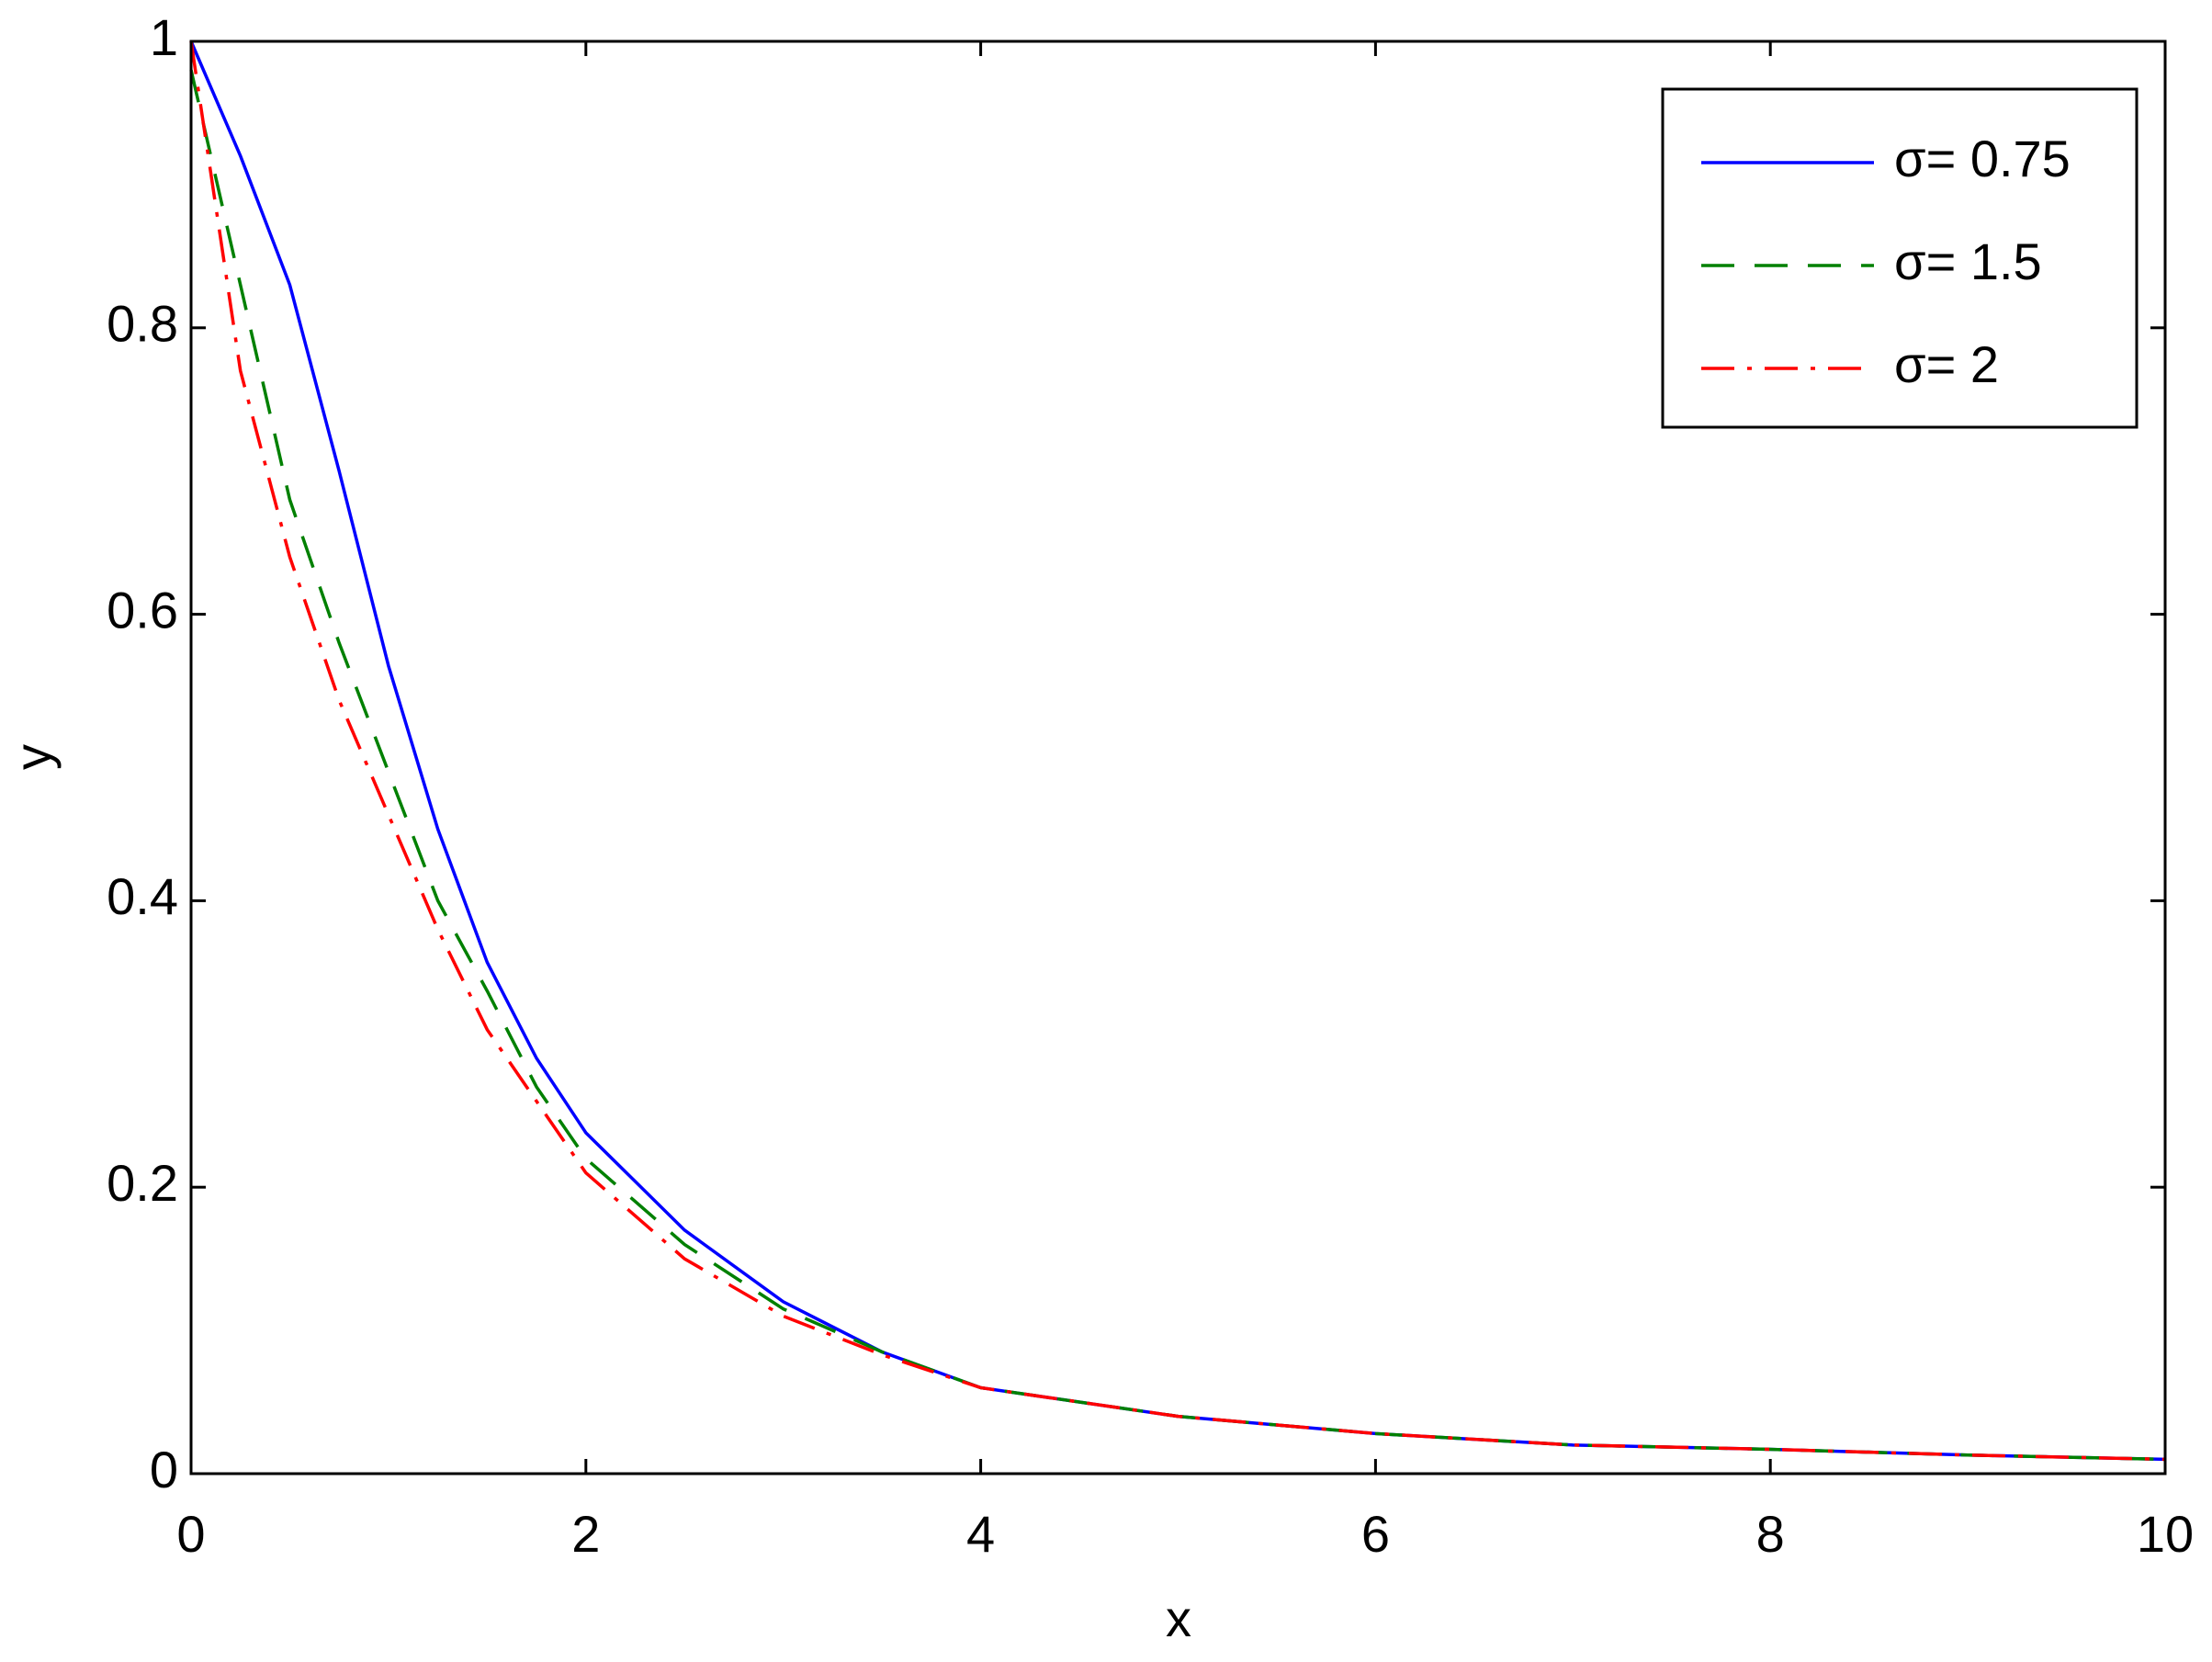 The image size is (2212, 1662). I want to click on x-tick-label: 6, so click(1375, 1534).